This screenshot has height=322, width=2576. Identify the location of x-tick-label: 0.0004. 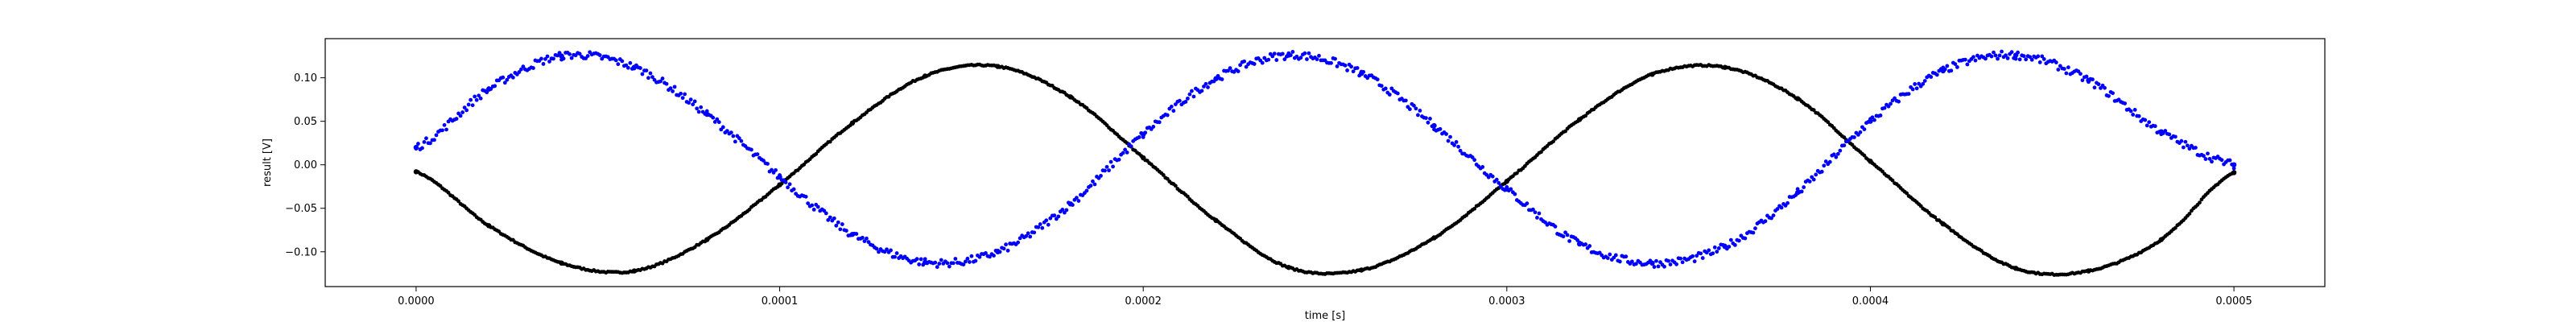
(1870, 301).